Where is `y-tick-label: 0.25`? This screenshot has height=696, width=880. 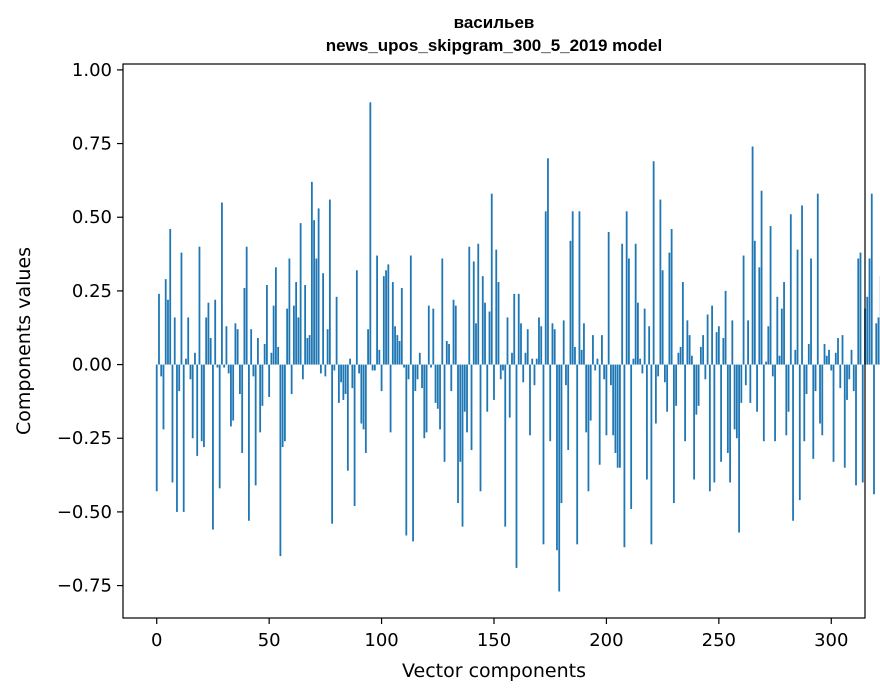 y-tick-label: 0.25 is located at coordinates (92, 291).